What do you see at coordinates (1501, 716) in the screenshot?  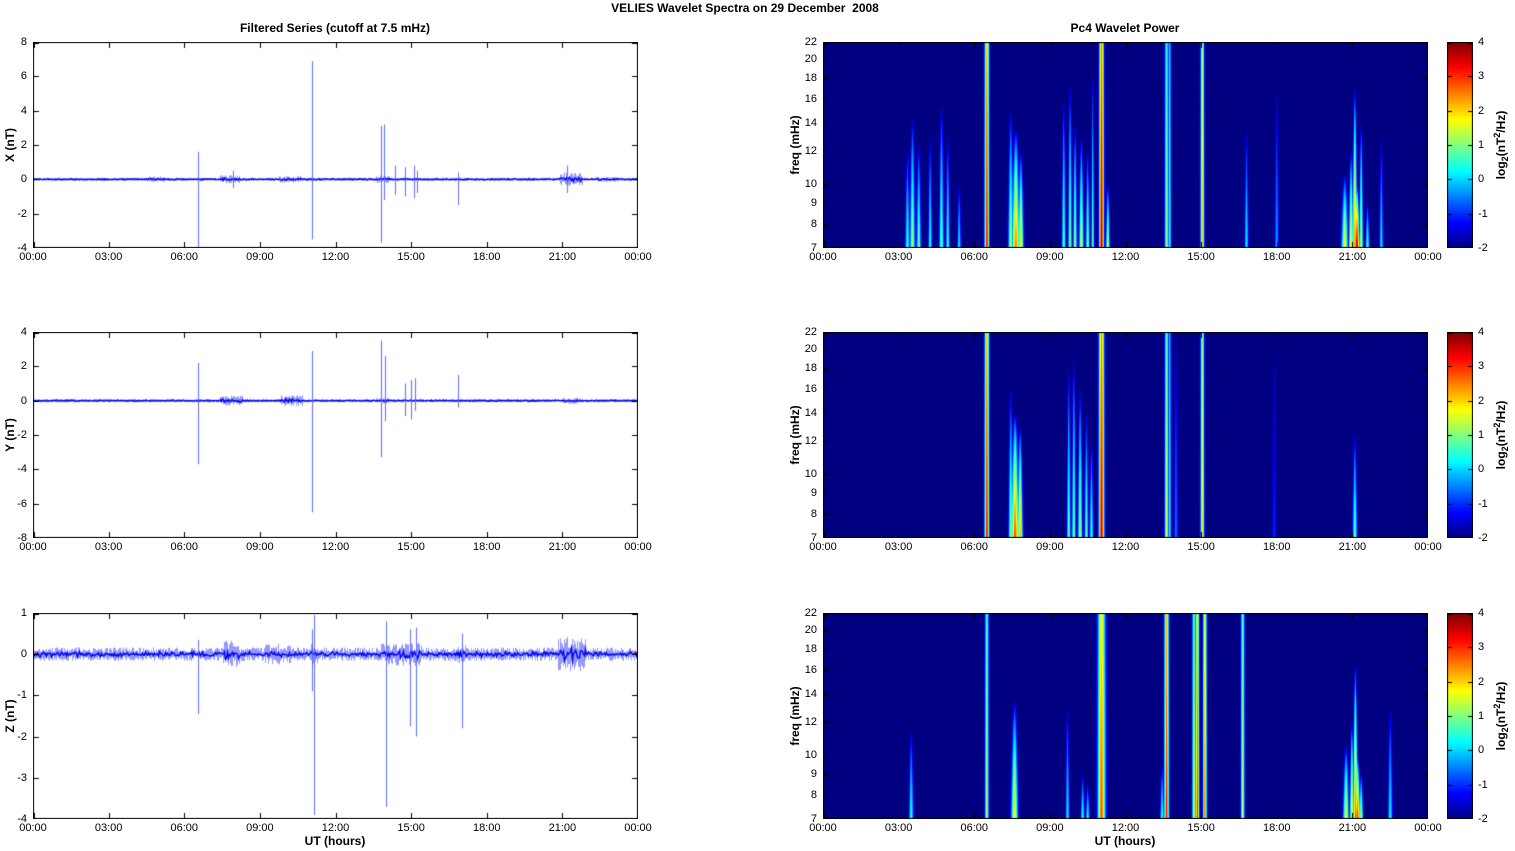 I see `colorbar-label-3: log2(nT2/Hz)` at bounding box center [1501, 716].